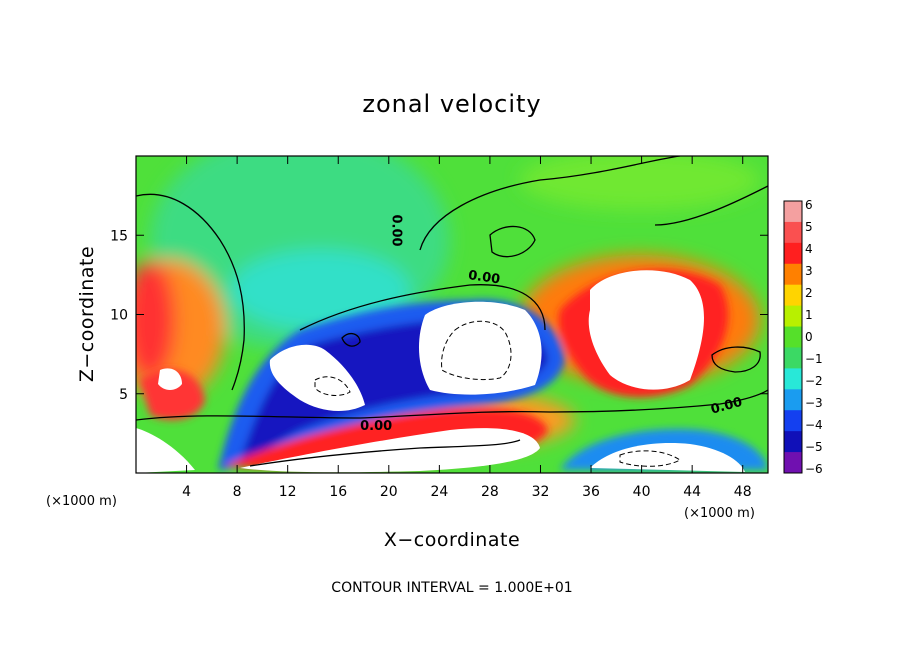  I want to click on colorbar-label: −1, so click(814, 359).